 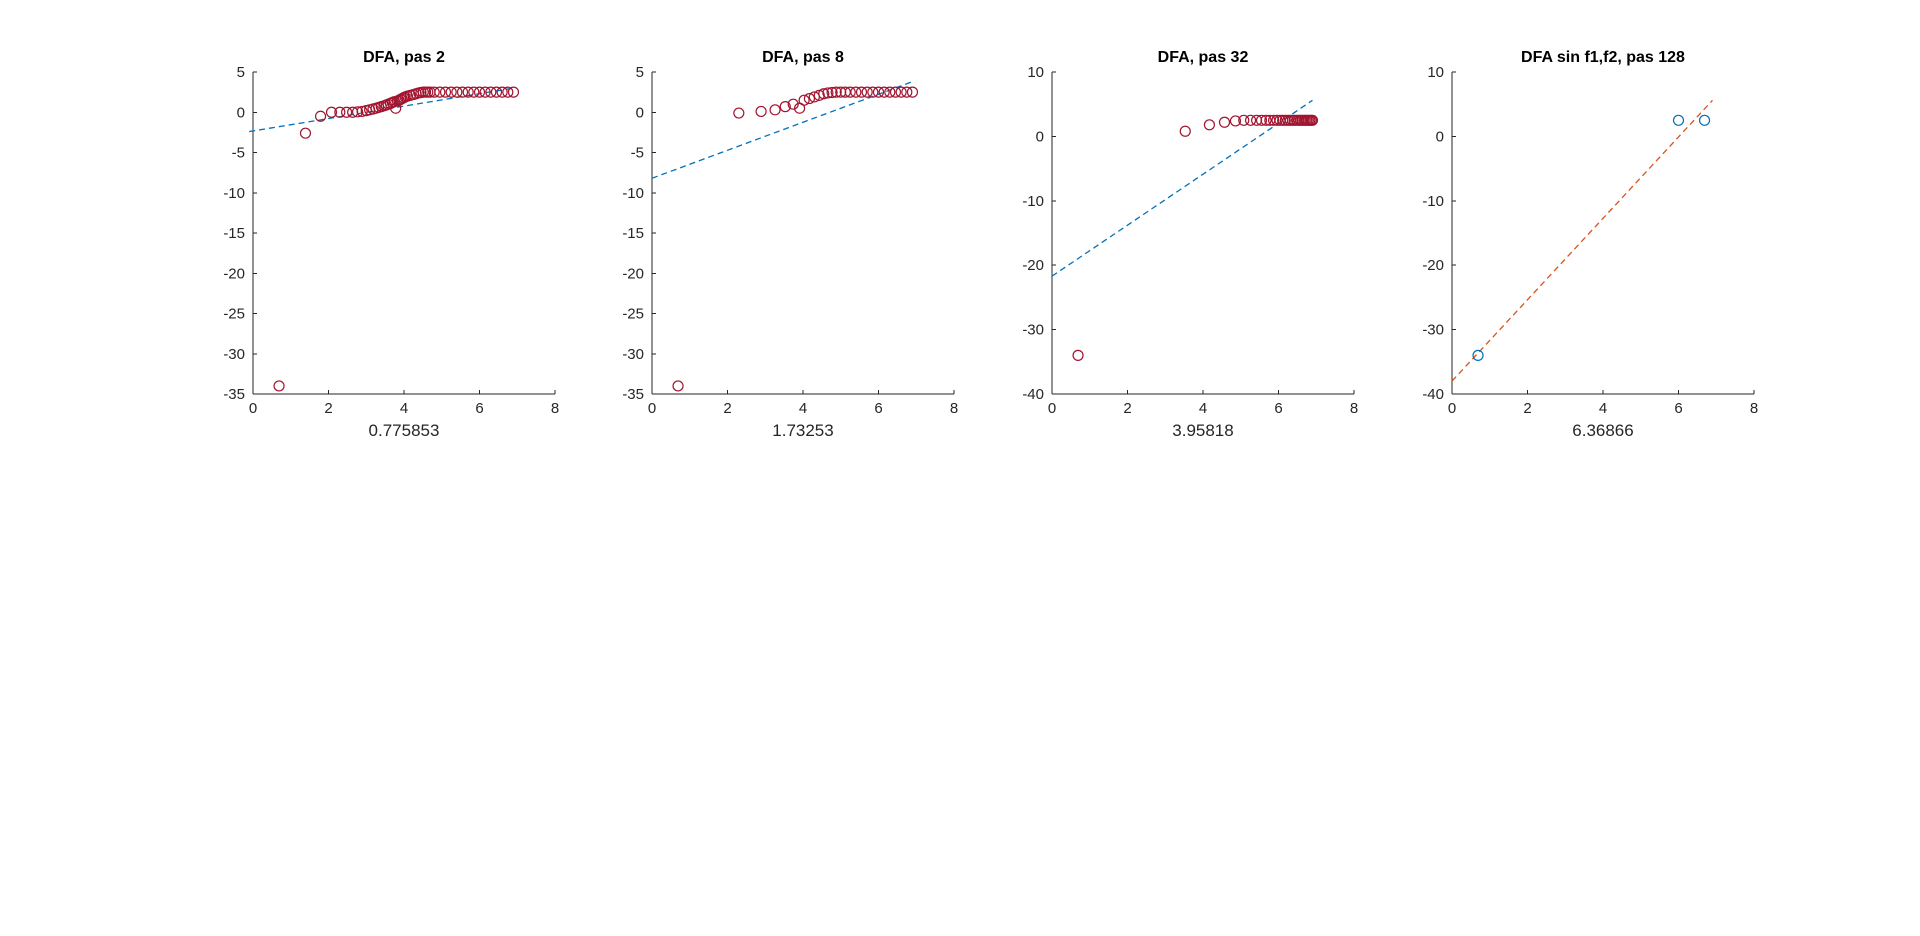 What do you see at coordinates (1202, 430) in the screenshot?
I see `x-axis-label: 3.95818` at bounding box center [1202, 430].